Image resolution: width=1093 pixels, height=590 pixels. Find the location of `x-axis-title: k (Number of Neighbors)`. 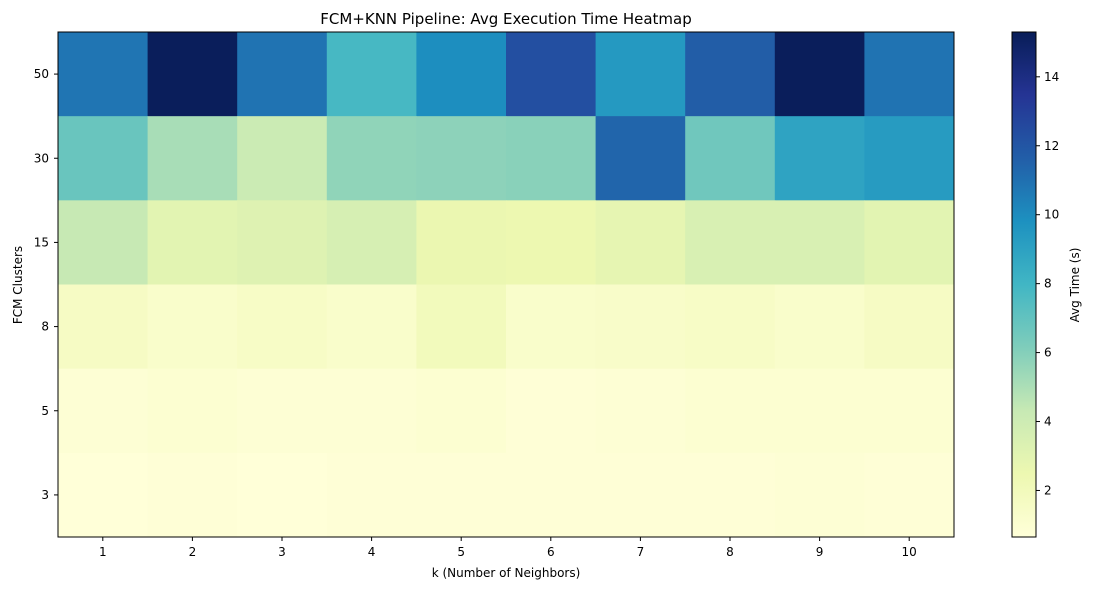

x-axis-title: k (Number of Neighbors) is located at coordinates (506, 573).